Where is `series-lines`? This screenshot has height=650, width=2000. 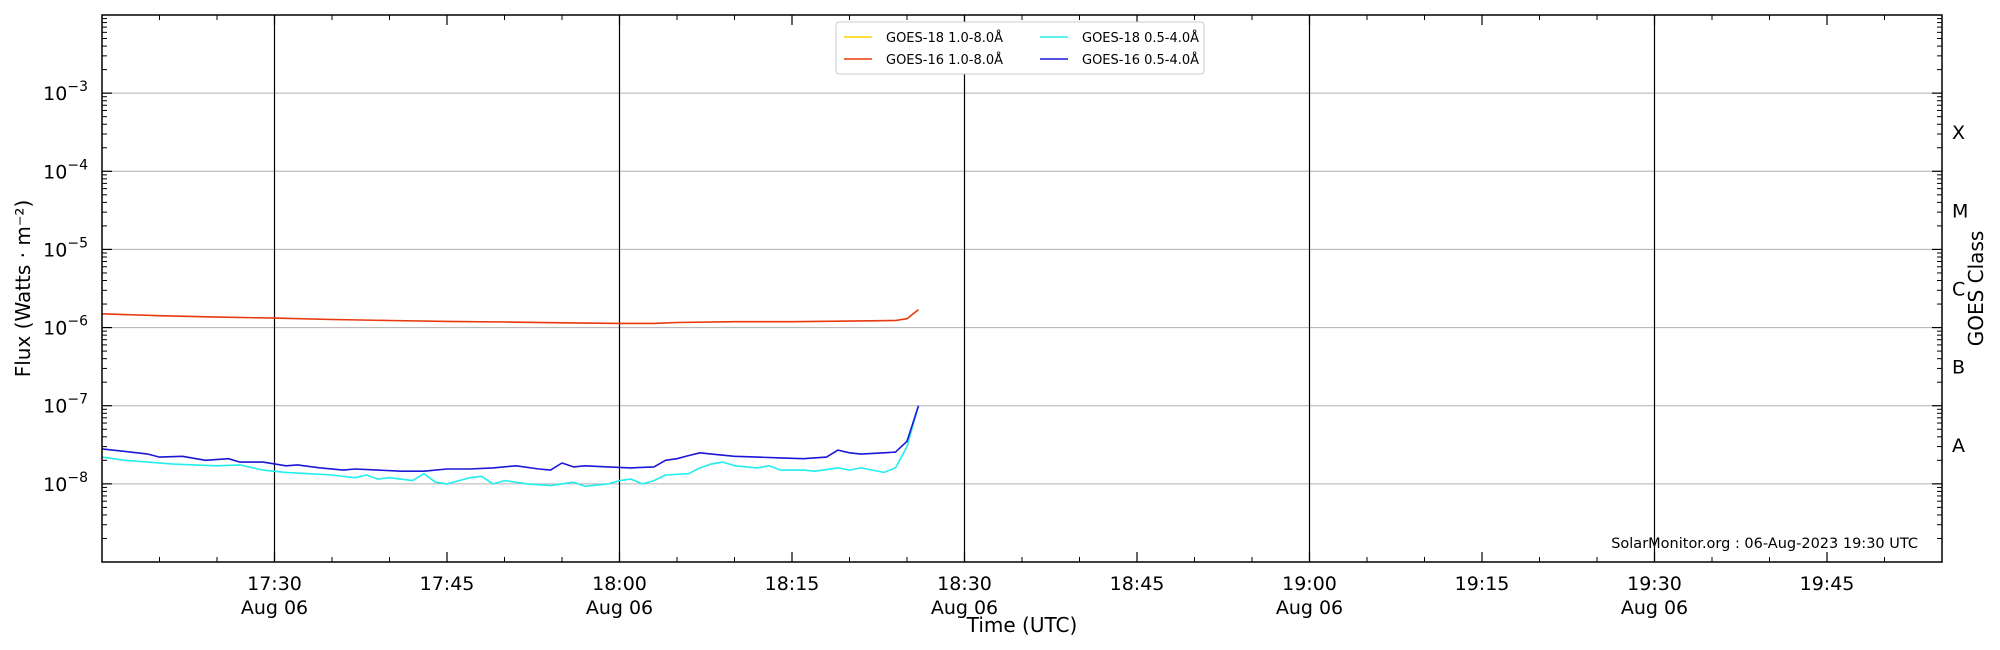 series-lines is located at coordinates (510, 398).